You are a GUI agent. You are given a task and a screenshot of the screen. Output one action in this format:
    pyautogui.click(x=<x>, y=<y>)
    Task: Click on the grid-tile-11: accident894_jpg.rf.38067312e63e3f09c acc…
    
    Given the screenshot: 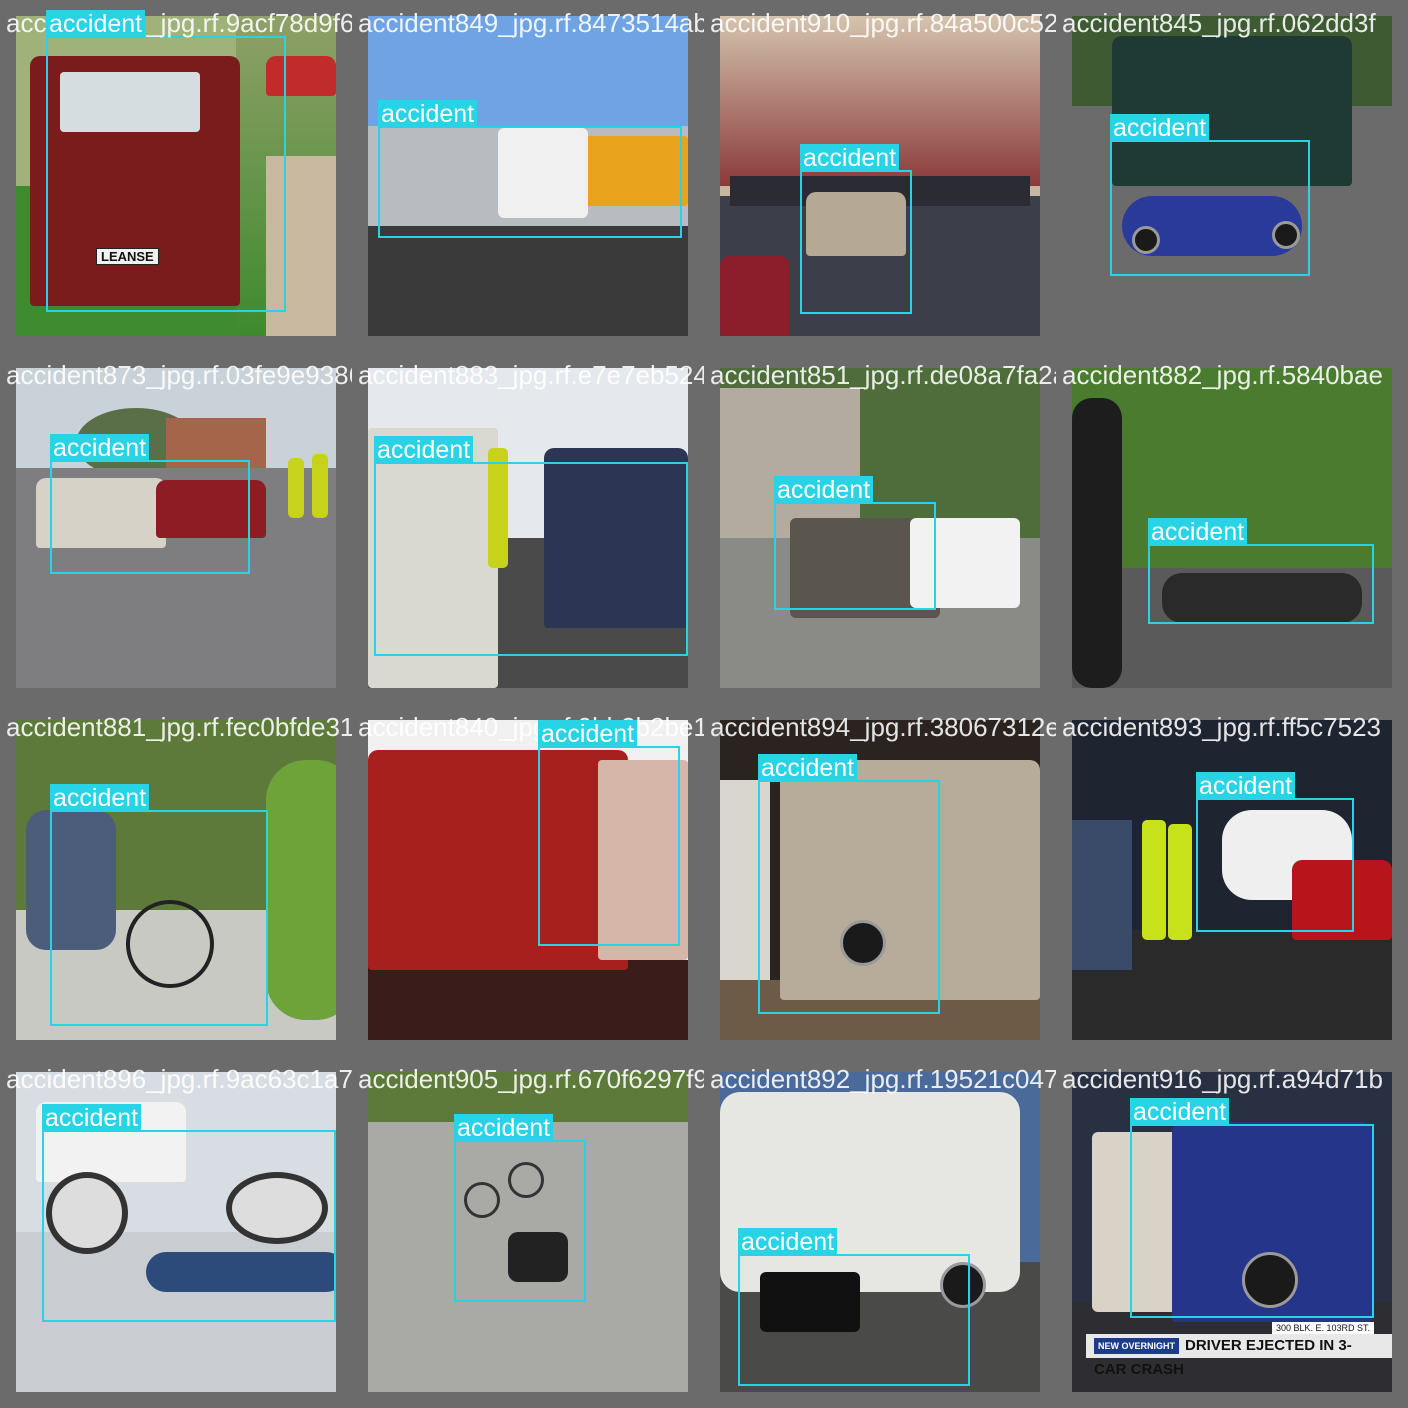 What is the action you would take?
    pyautogui.click(x=880, y=880)
    